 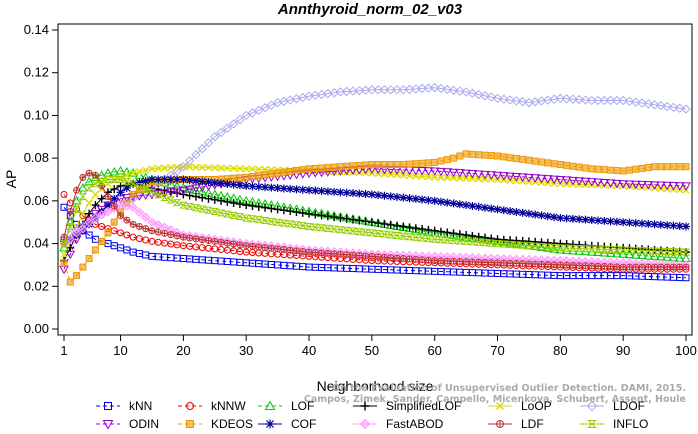 I want to click on x-tick-label: 80, so click(x=560, y=350).